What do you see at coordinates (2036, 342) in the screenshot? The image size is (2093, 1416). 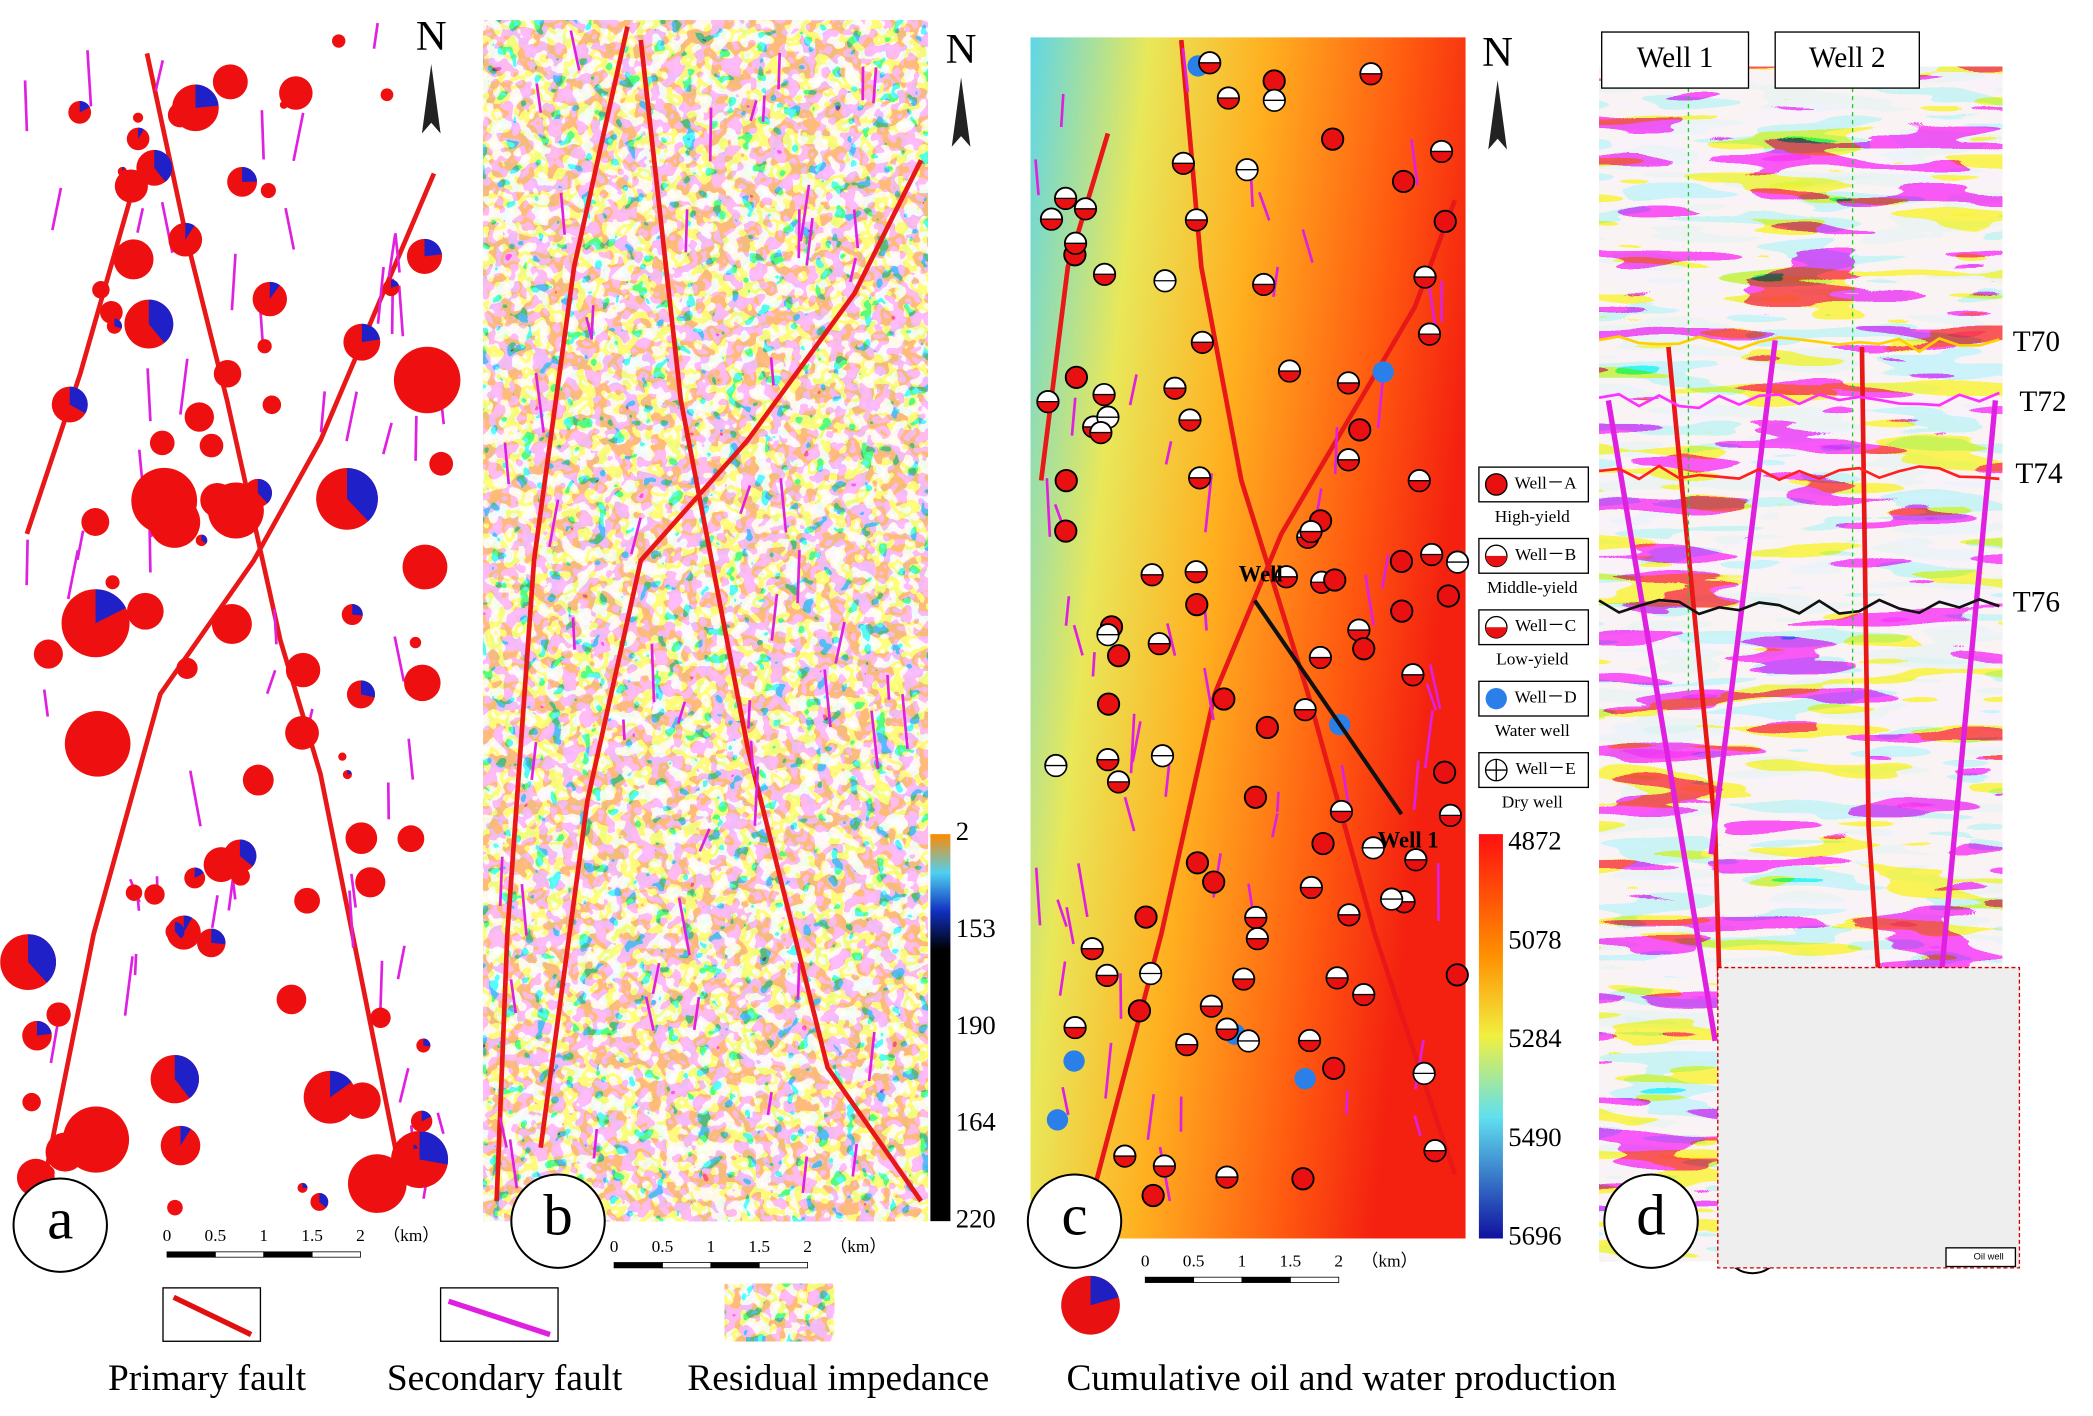 I see `horizon-label: T70` at bounding box center [2036, 342].